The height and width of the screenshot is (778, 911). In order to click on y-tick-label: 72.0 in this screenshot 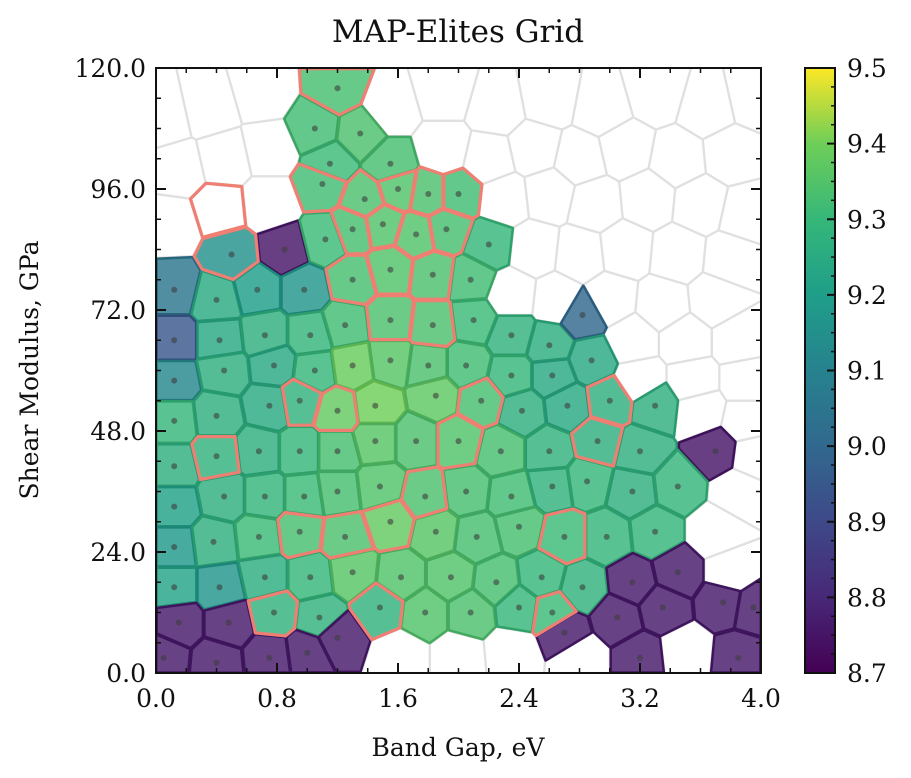, I will do `click(118, 310)`.